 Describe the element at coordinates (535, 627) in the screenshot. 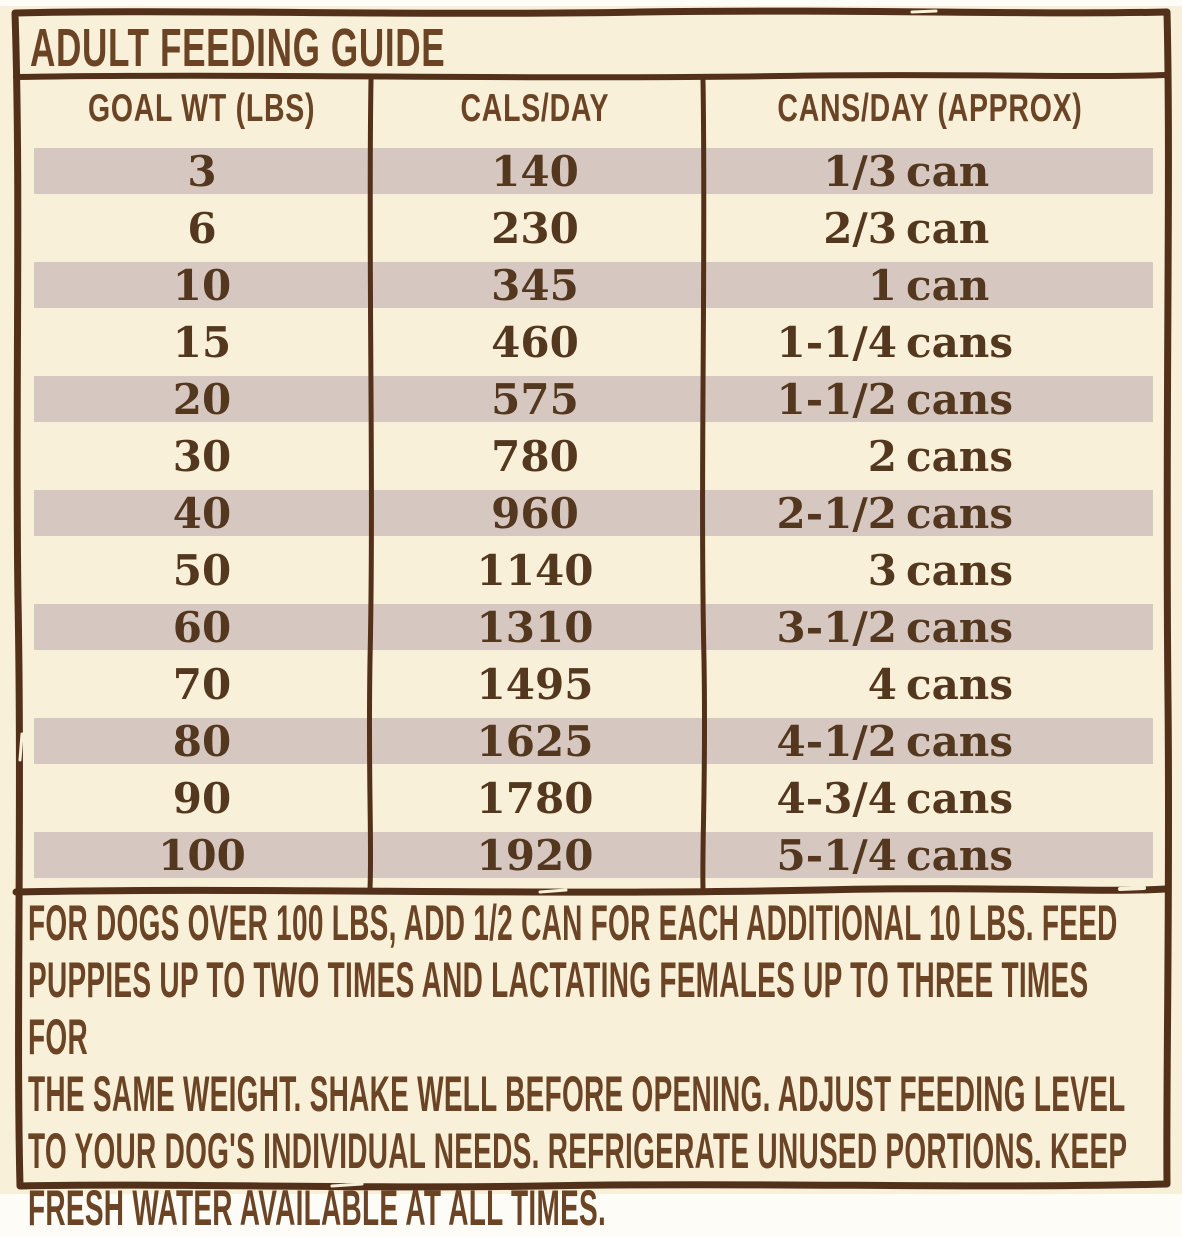

I see `cals-per-day-cell: 1310` at that location.